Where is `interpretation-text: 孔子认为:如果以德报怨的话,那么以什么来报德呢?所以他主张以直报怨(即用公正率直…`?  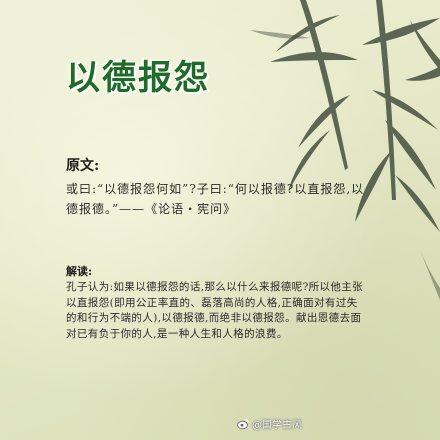 interpretation-text: 孔子认为:如果以德报怨的话,那么以什么来报德呢?所以他主张以直报怨(即用公正率直… is located at coordinates (215, 310).